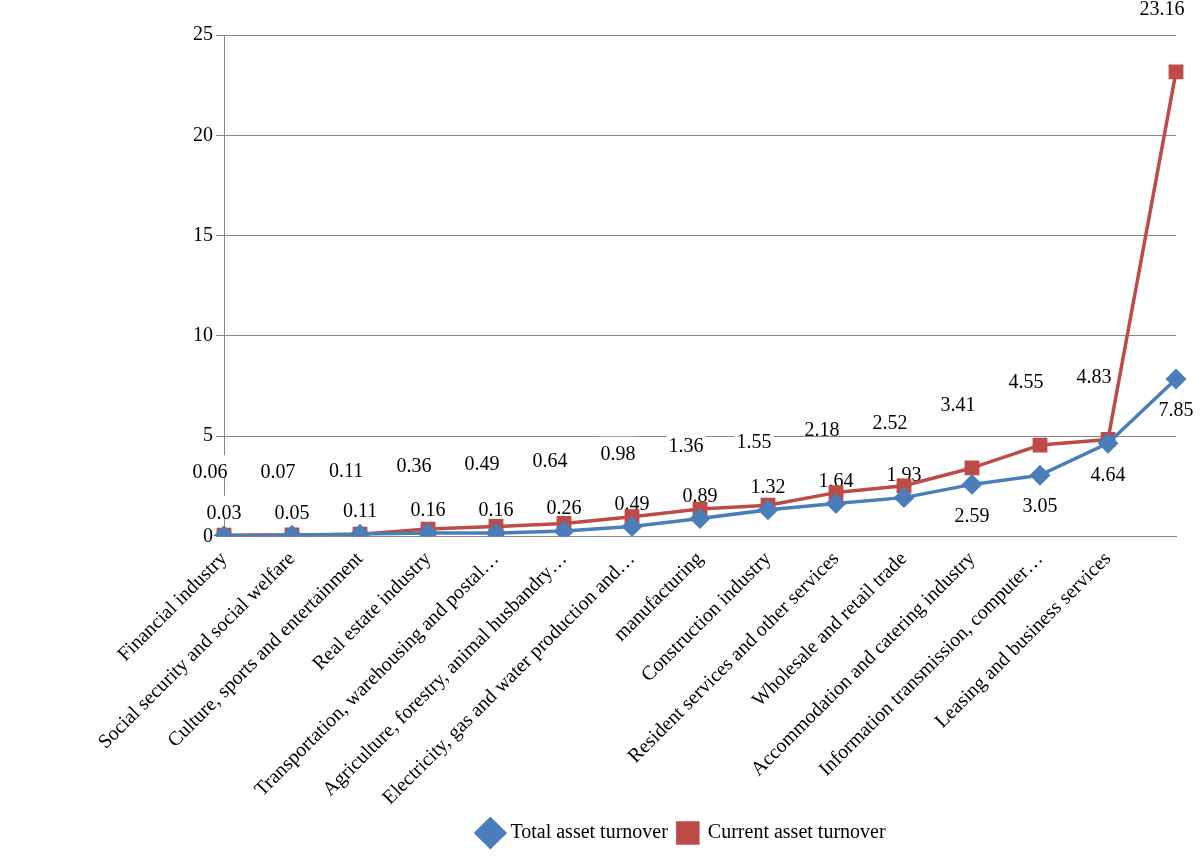 The width and height of the screenshot is (1201, 863). Describe the element at coordinates (1162, 10) in the screenshot. I see `data-label: 23.16` at that location.